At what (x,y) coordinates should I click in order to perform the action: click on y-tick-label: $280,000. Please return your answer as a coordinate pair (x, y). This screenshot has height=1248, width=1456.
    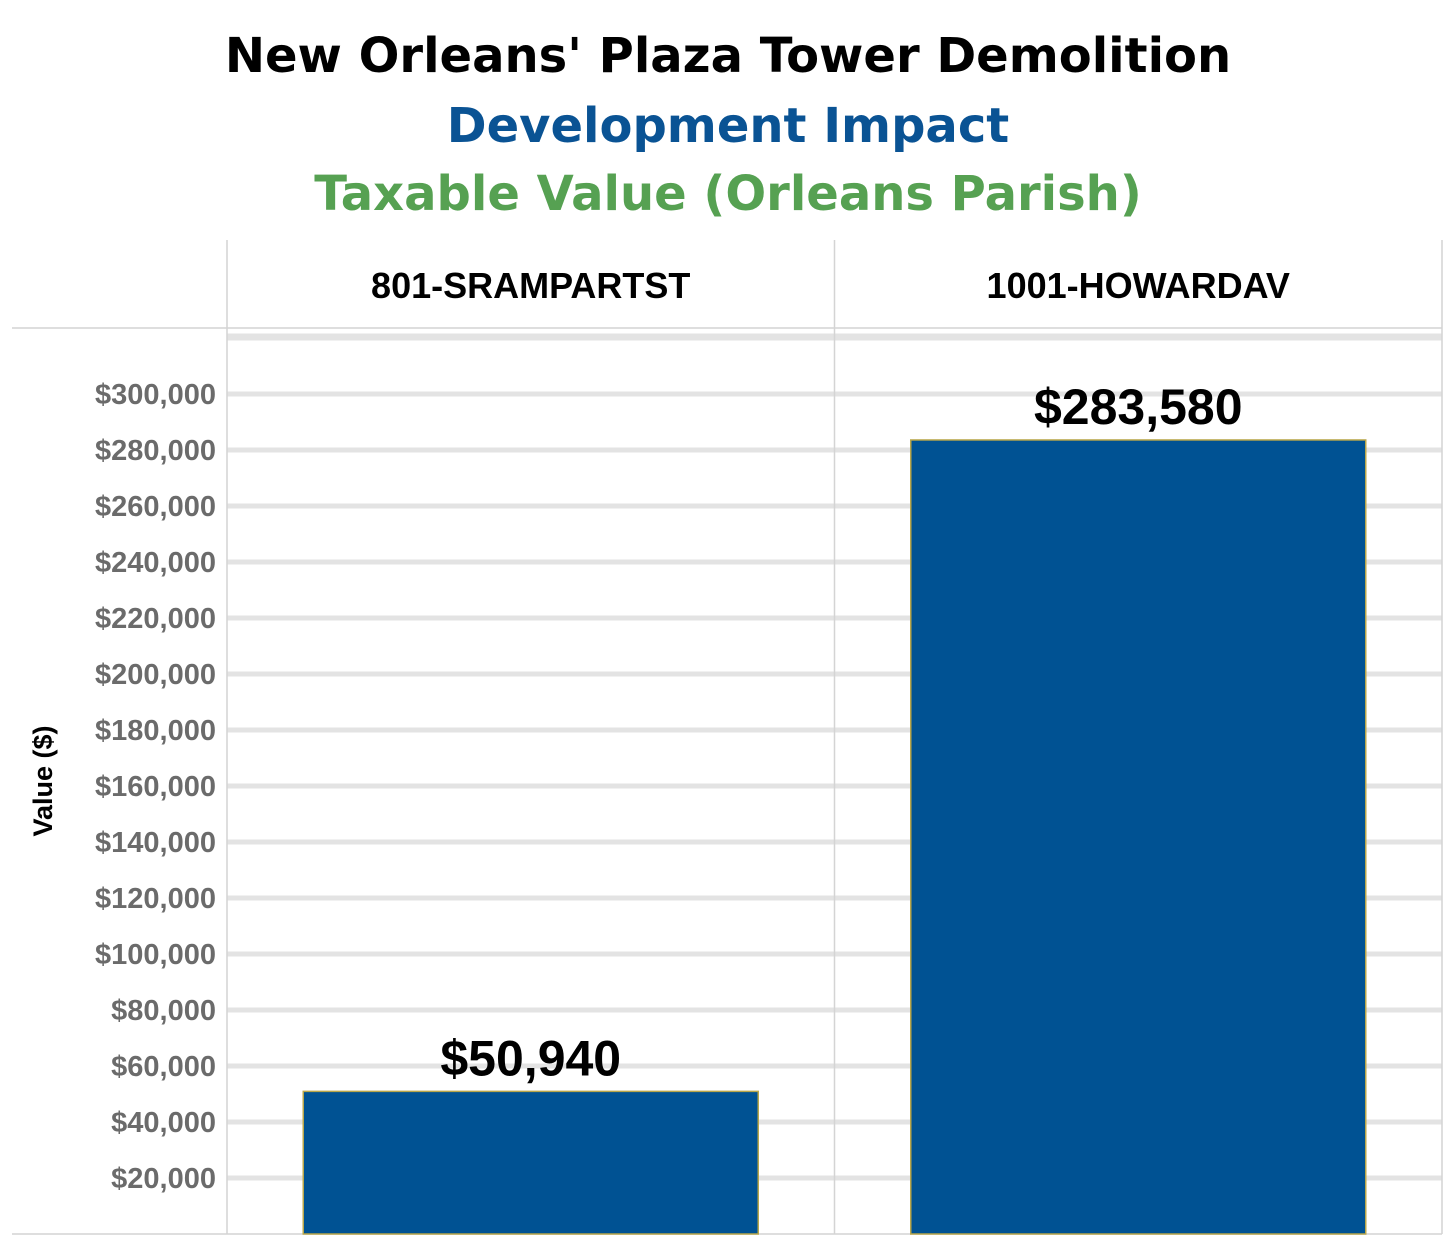
    Looking at the image, I should click on (155, 451).